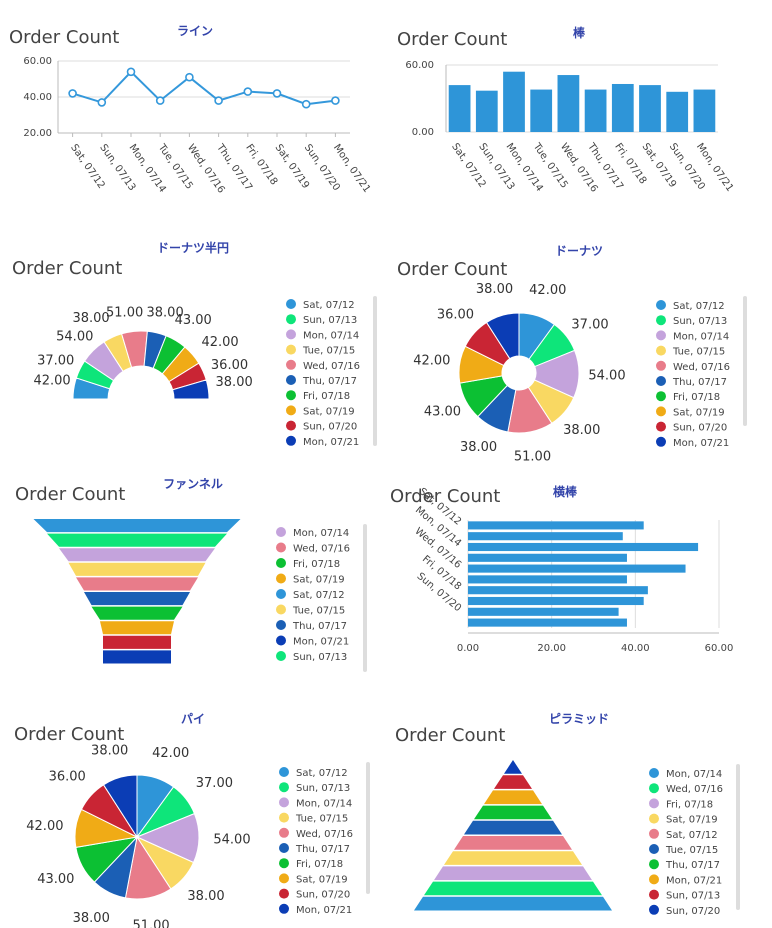 This screenshot has height=928, width=772. What do you see at coordinates (37, 61) in the screenshot?
I see `y-tick-label: 60.00` at bounding box center [37, 61].